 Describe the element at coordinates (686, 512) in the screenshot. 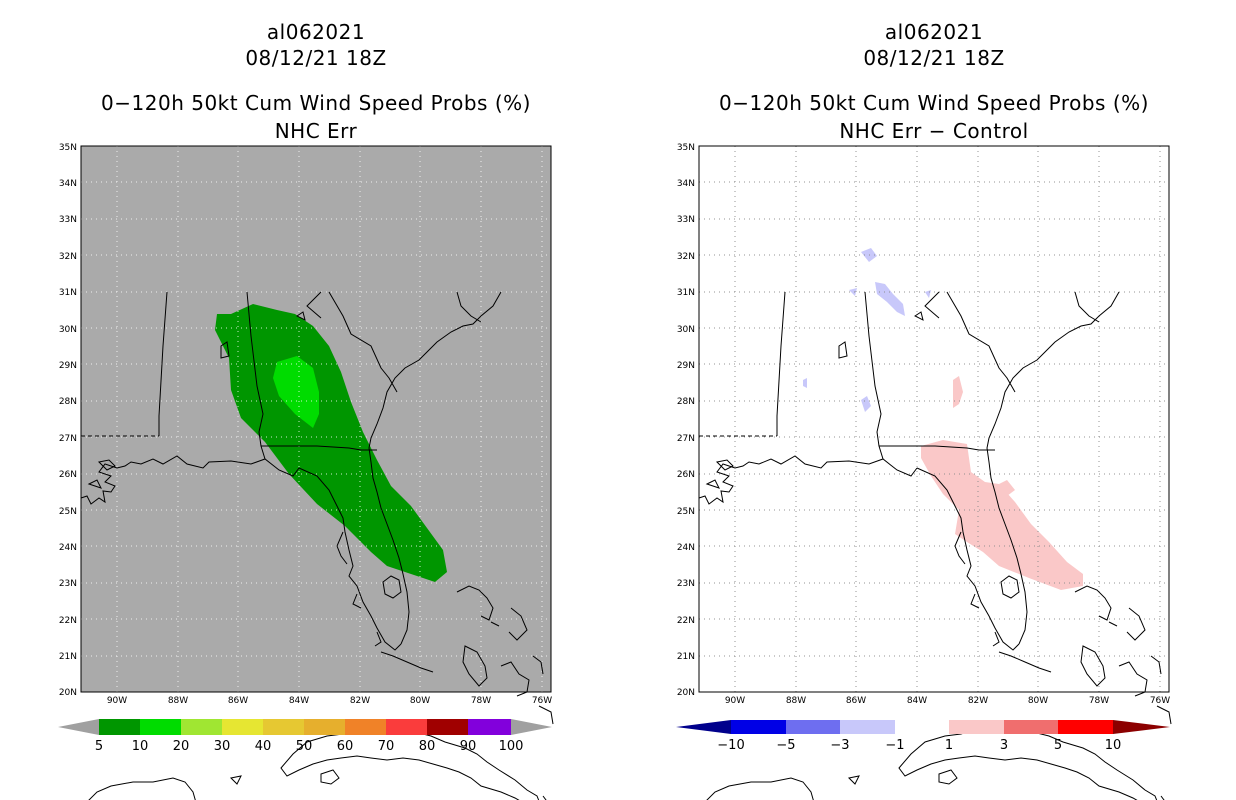

I see `lat-label: 25N` at that location.